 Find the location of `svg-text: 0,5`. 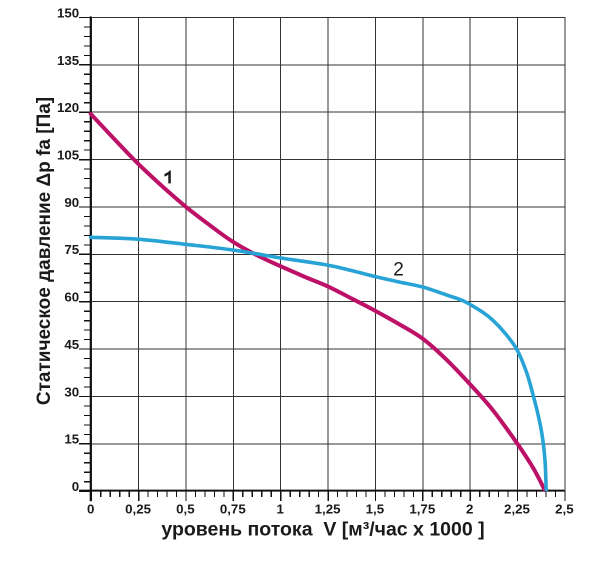

svg-text: 0,5 is located at coordinates (185, 509).